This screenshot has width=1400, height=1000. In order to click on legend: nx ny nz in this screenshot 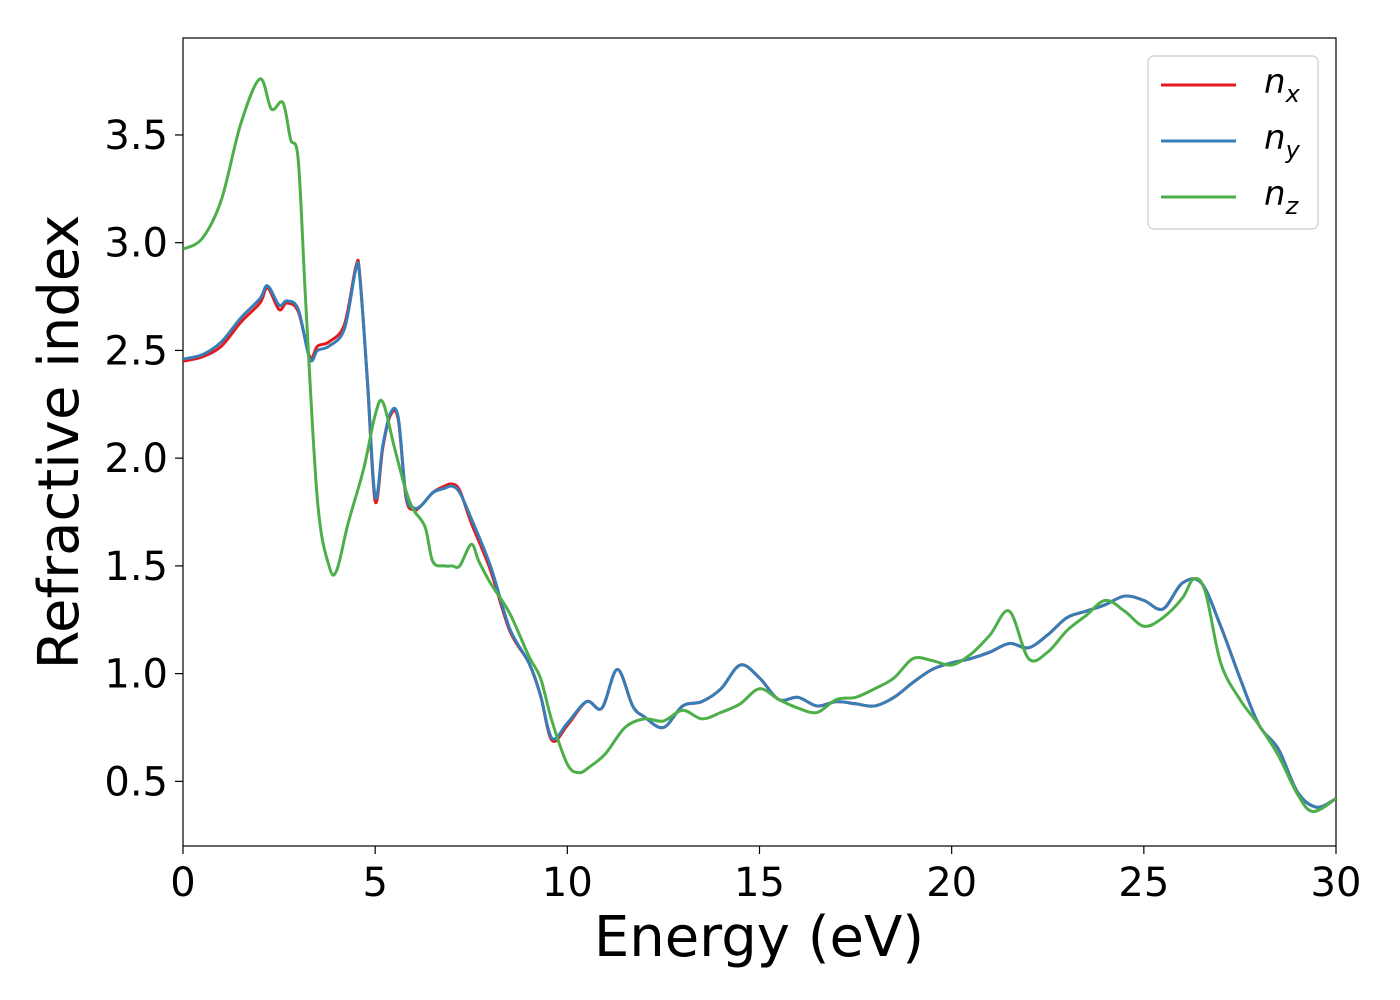, I will do `click(1233, 142)`.